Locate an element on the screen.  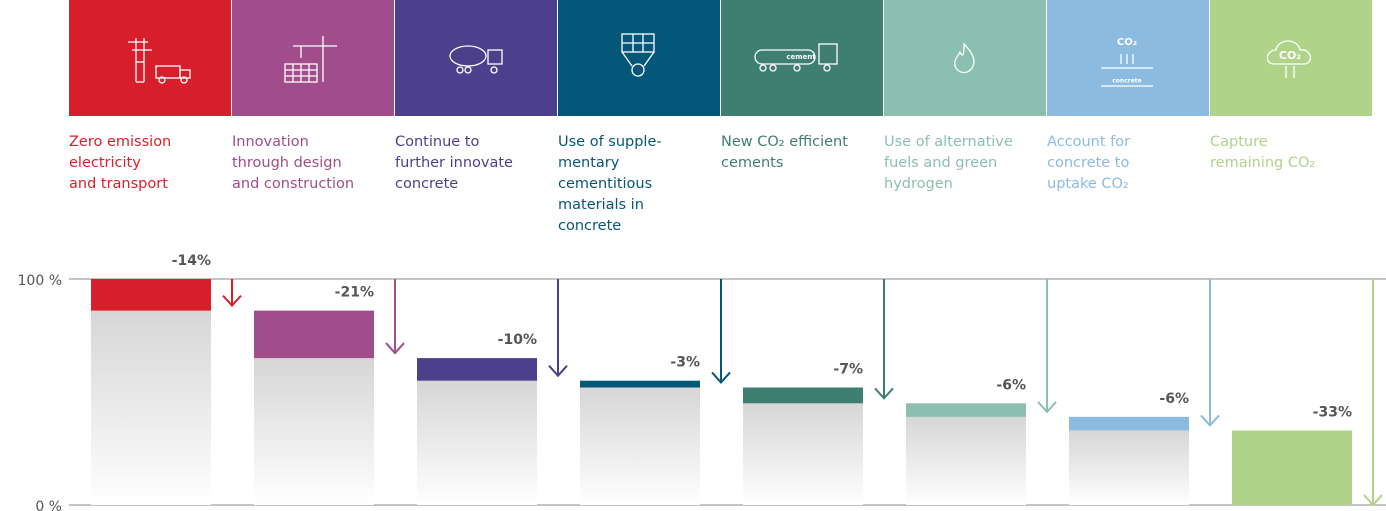
category-label: cements is located at coordinates (752, 163).